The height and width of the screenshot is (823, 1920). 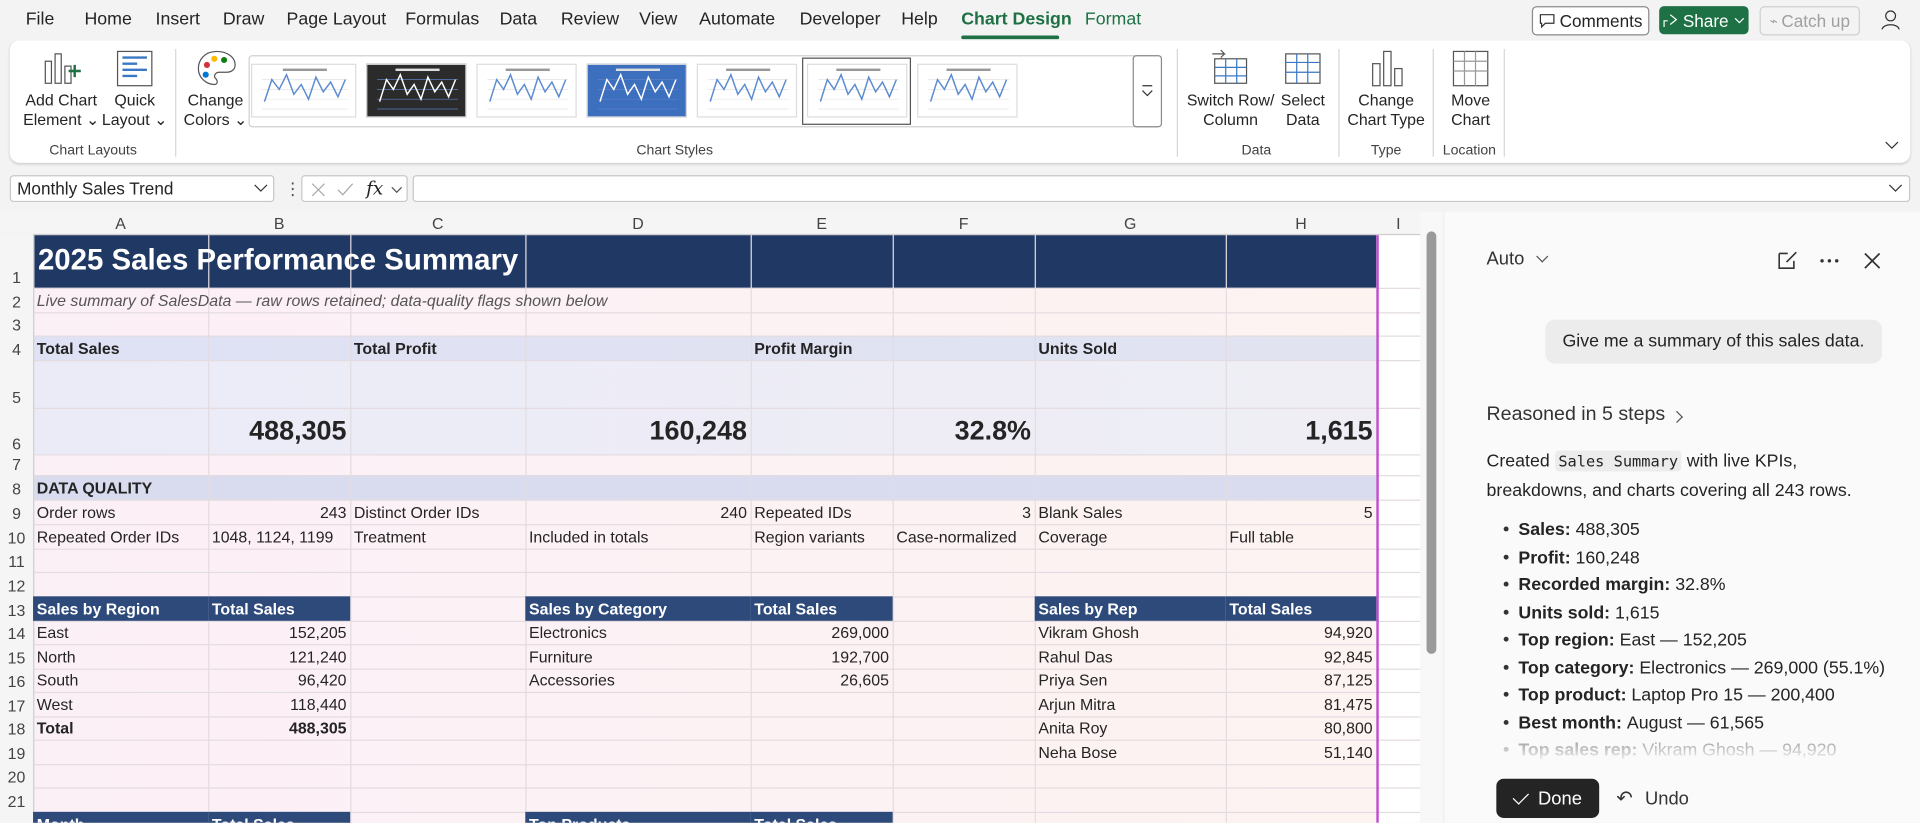 I want to click on row-header: 17, so click(x=16, y=706).